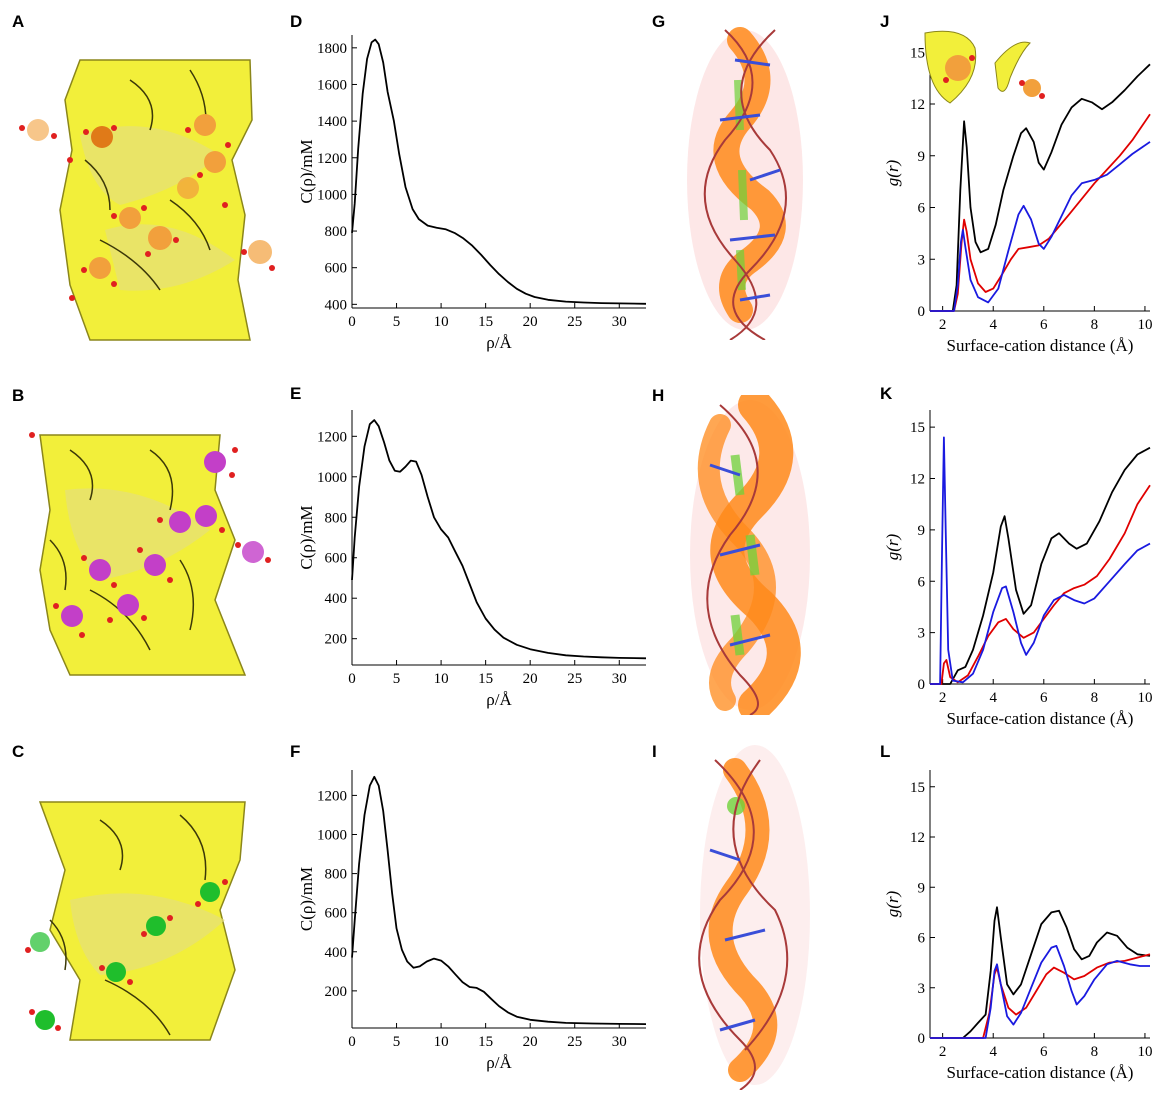  What do you see at coordinates (1040, 212) in the screenshot?
I see `series-line-red` at bounding box center [1040, 212].